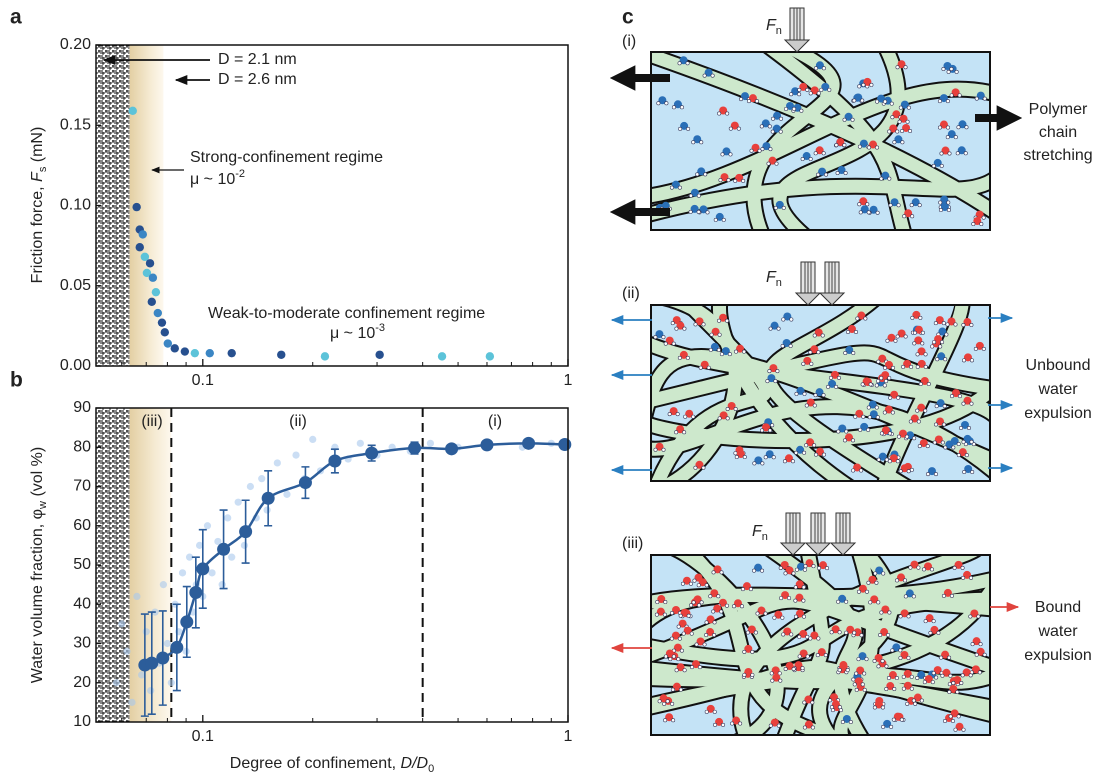  Describe the element at coordinates (196, 592) in the screenshot. I see `mean-point` at that location.